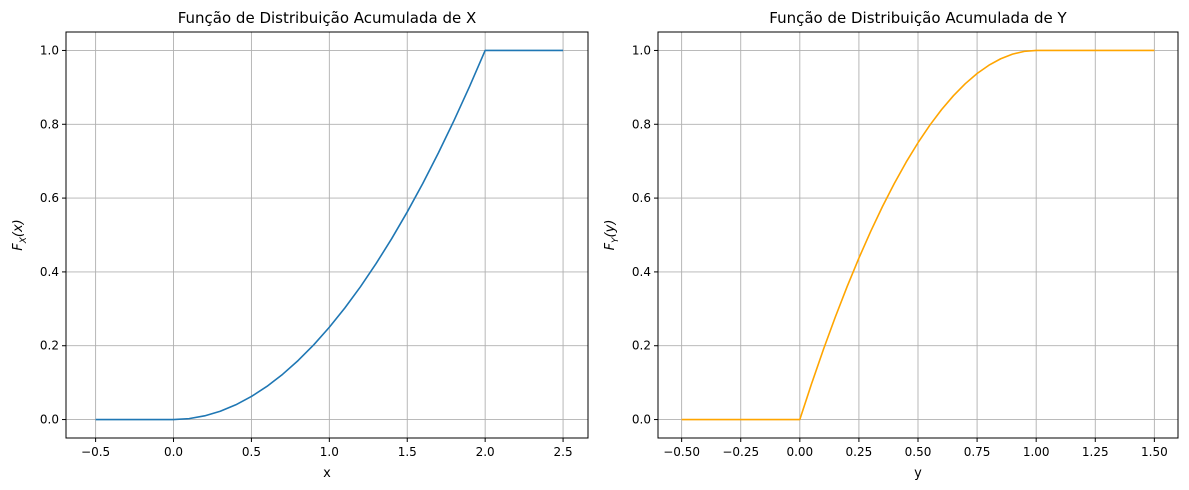 This screenshot has height=490, width=1189. What do you see at coordinates (918, 18) in the screenshot?
I see `chart-title: Função de Distribuição Acumulada de Y` at bounding box center [918, 18].